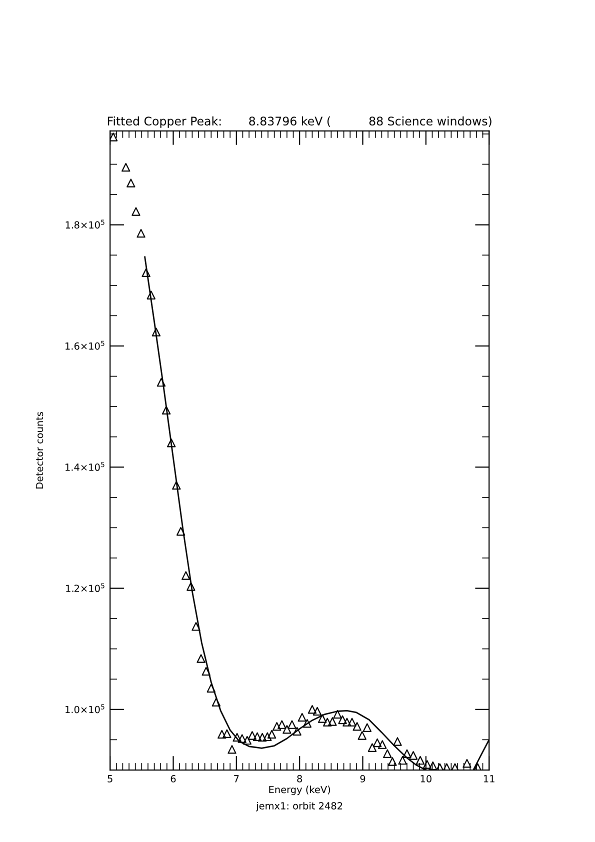 The image size is (595, 842). I want to click on y-tick-label: 1.0×10$^{5}$, so click(85, 709).